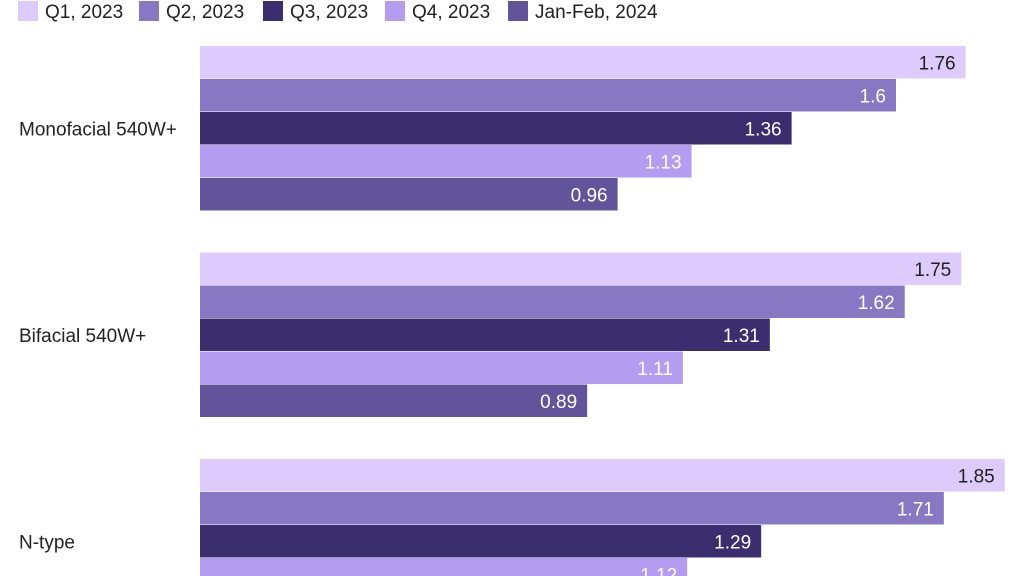 Image resolution: width=1024 pixels, height=576 pixels. I want to click on data-label: 1.36, so click(763, 129).